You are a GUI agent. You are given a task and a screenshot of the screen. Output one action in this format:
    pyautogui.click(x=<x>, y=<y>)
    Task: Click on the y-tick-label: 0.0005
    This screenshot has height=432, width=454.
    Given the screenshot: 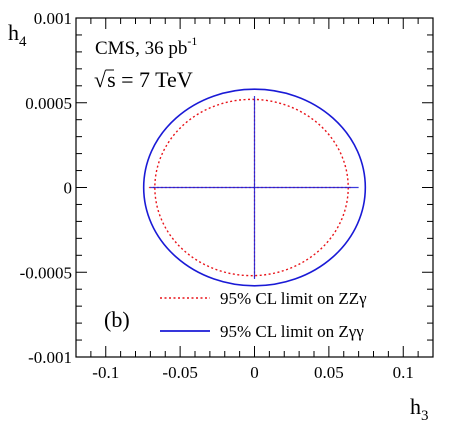 What is the action you would take?
    pyautogui.click(x=48, y=103)
    